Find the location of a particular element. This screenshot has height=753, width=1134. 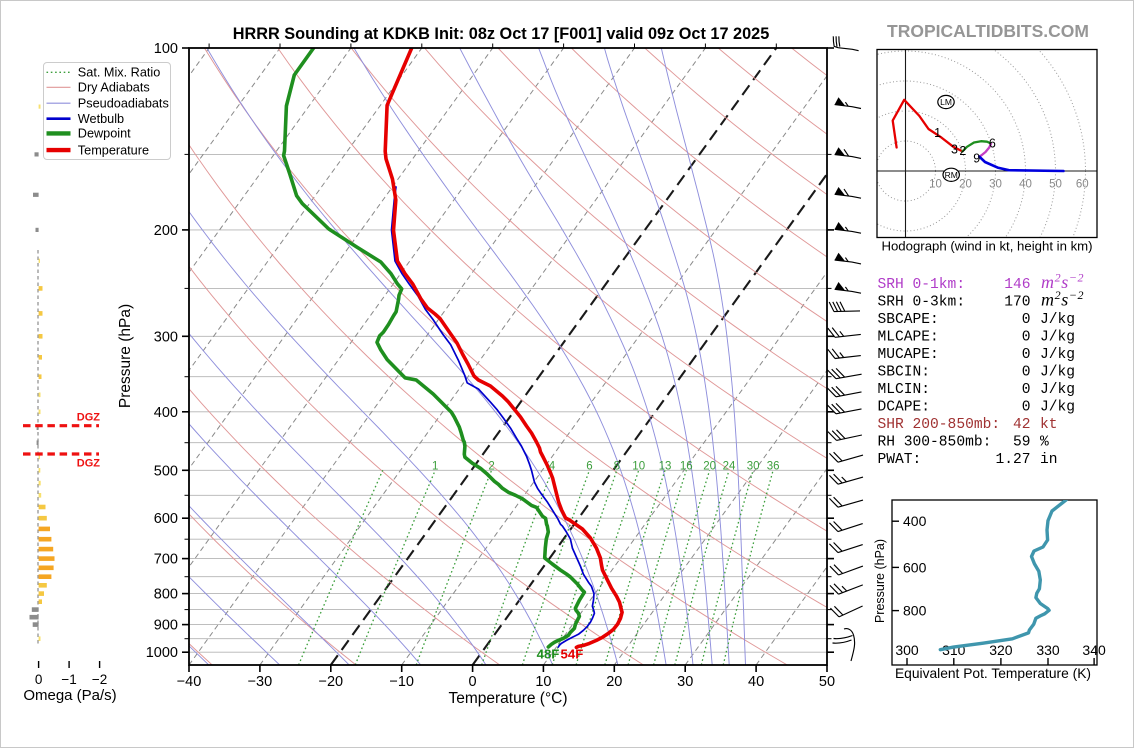

svg-text: 8 is located at coordinates (617, 467).